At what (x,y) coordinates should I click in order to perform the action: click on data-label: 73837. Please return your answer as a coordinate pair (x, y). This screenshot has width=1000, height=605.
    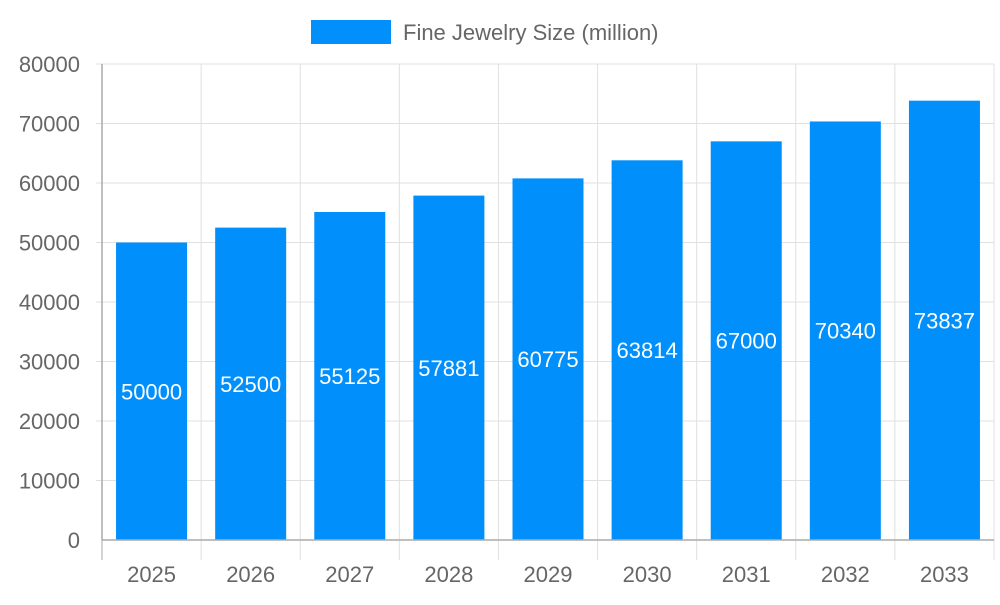
    Looking at the image, I should click on (944, 320).